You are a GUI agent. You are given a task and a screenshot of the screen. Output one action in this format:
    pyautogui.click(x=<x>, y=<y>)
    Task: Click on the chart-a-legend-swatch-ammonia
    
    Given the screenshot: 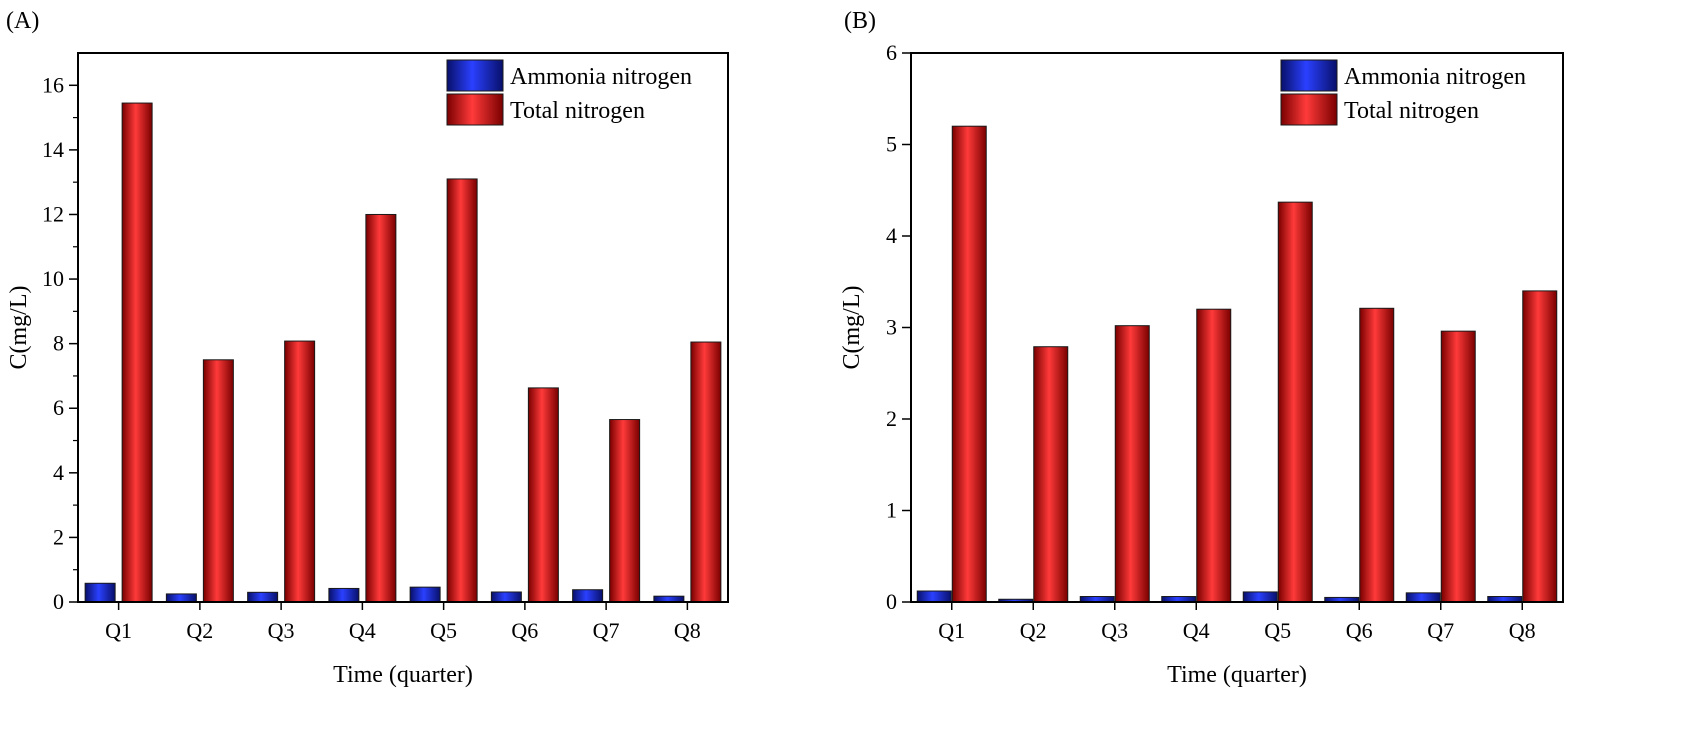 What is the action you would take?
    pyautogui.click(x=475, y=75)
    